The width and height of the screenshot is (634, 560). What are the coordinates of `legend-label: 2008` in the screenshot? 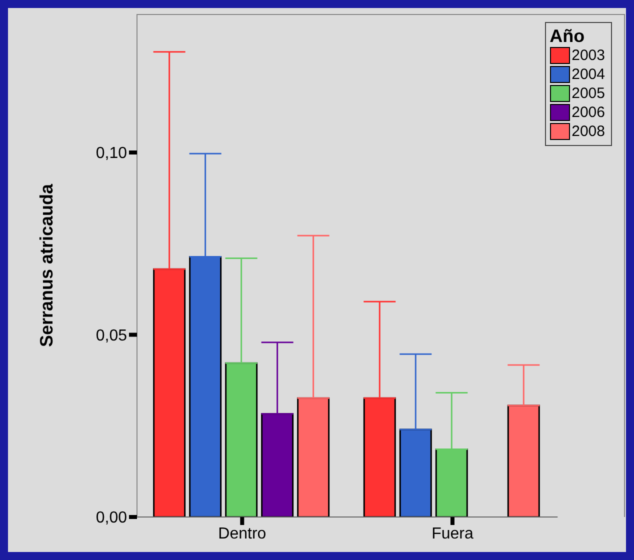 It's located at (588, 131).